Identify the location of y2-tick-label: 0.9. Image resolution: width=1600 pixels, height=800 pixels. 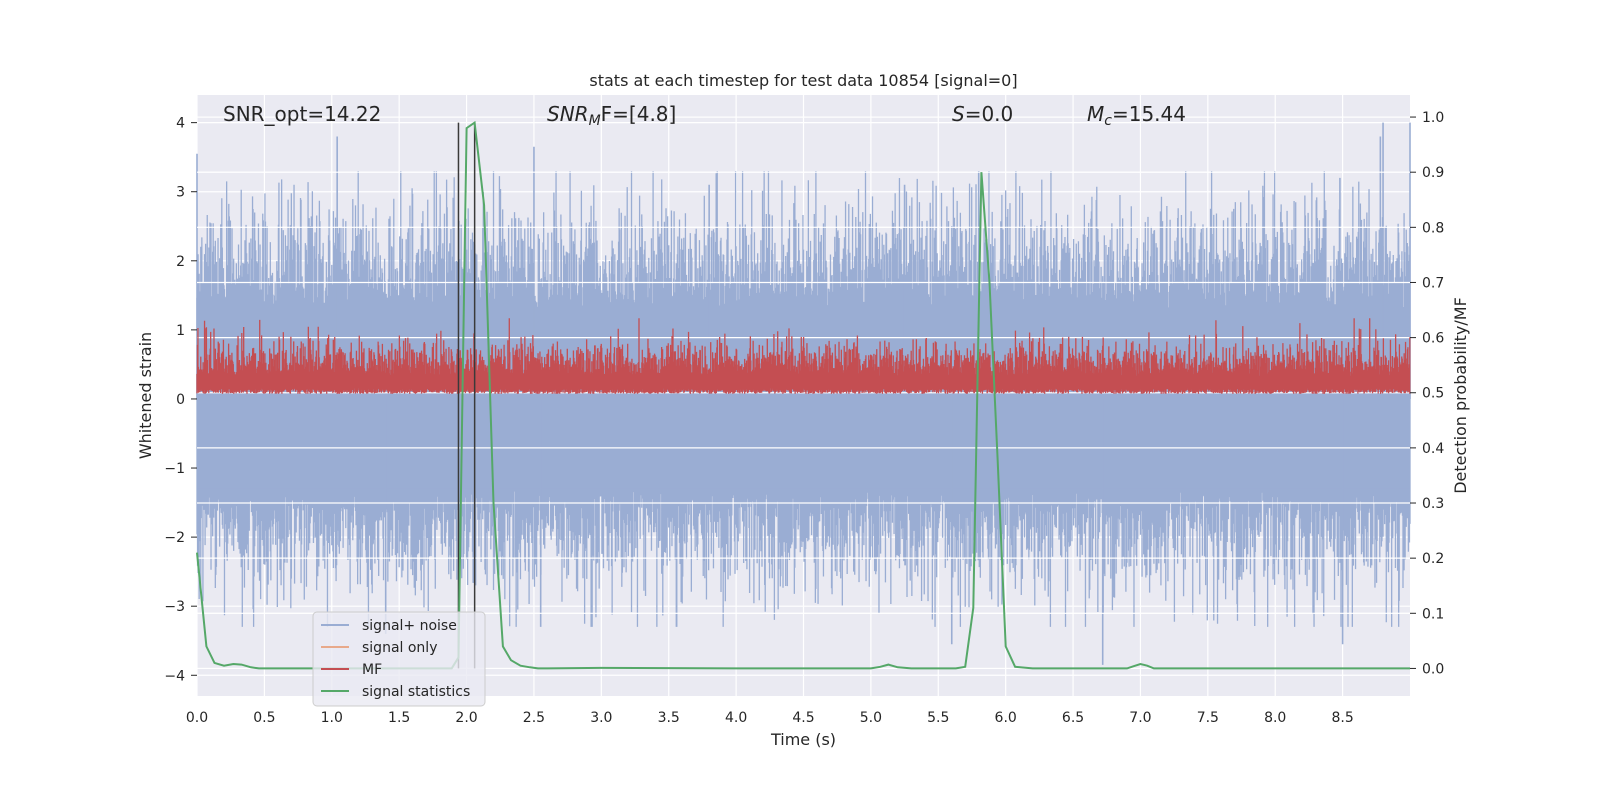
(1433, 173).